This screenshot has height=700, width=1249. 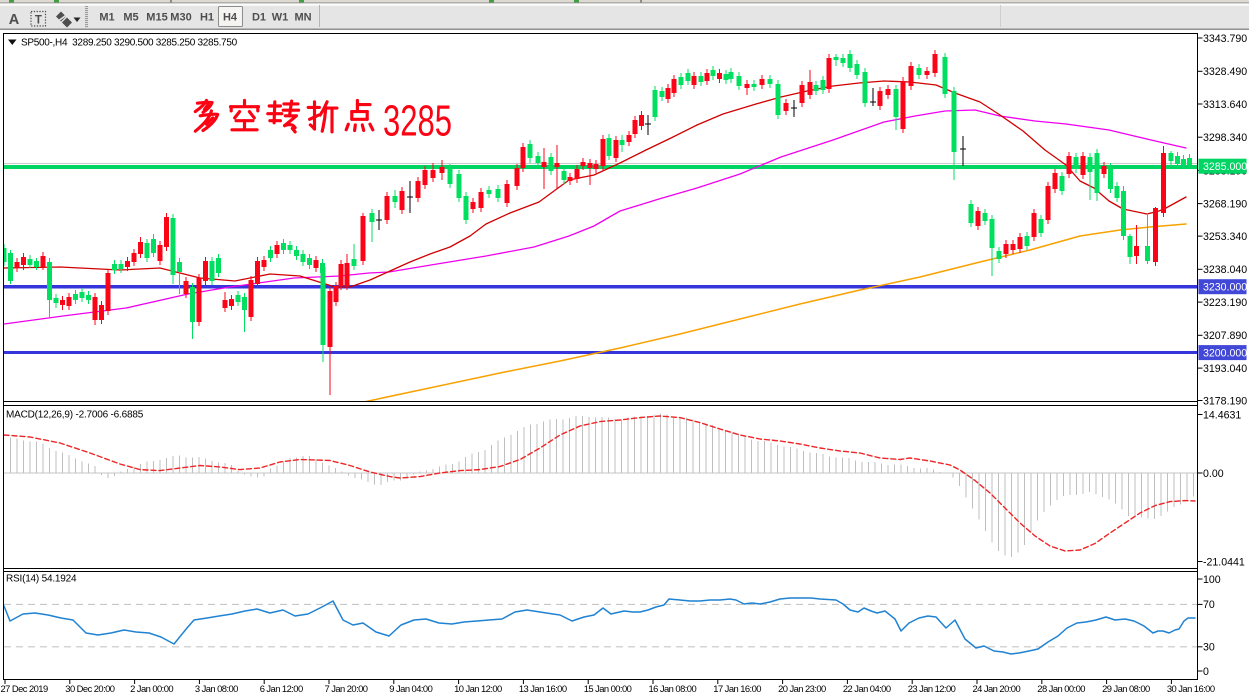 I want to click on svg-text: 3298.340, so click(x=1225, y=138).